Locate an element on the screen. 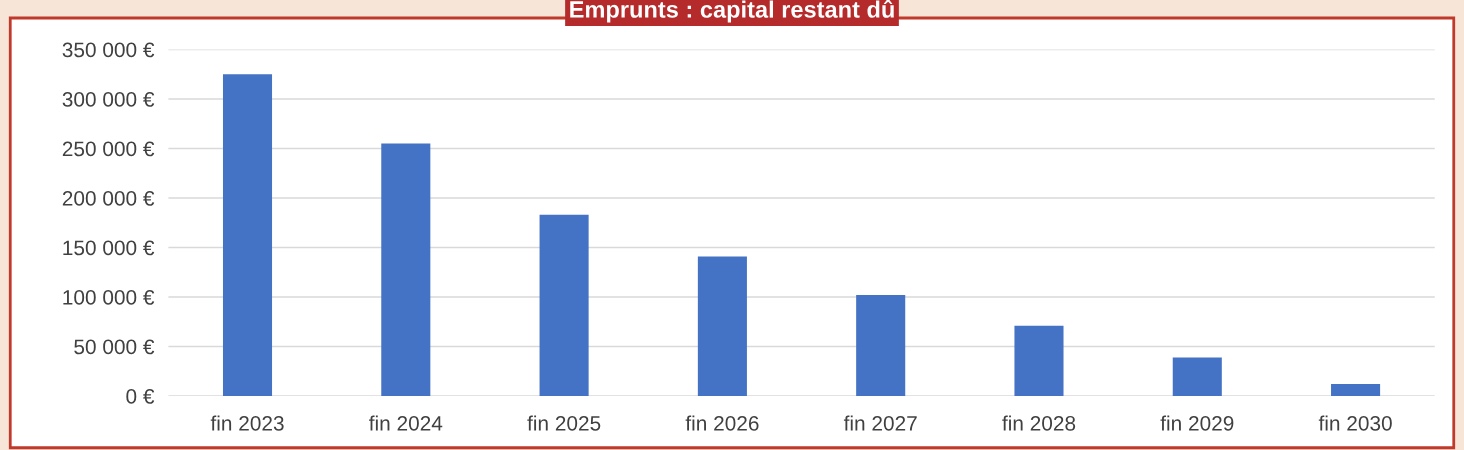 The height and width of the screenshot is (450, 1464). chart-title: Emprunts : capital restant dû is located at coordinates (732, 11).